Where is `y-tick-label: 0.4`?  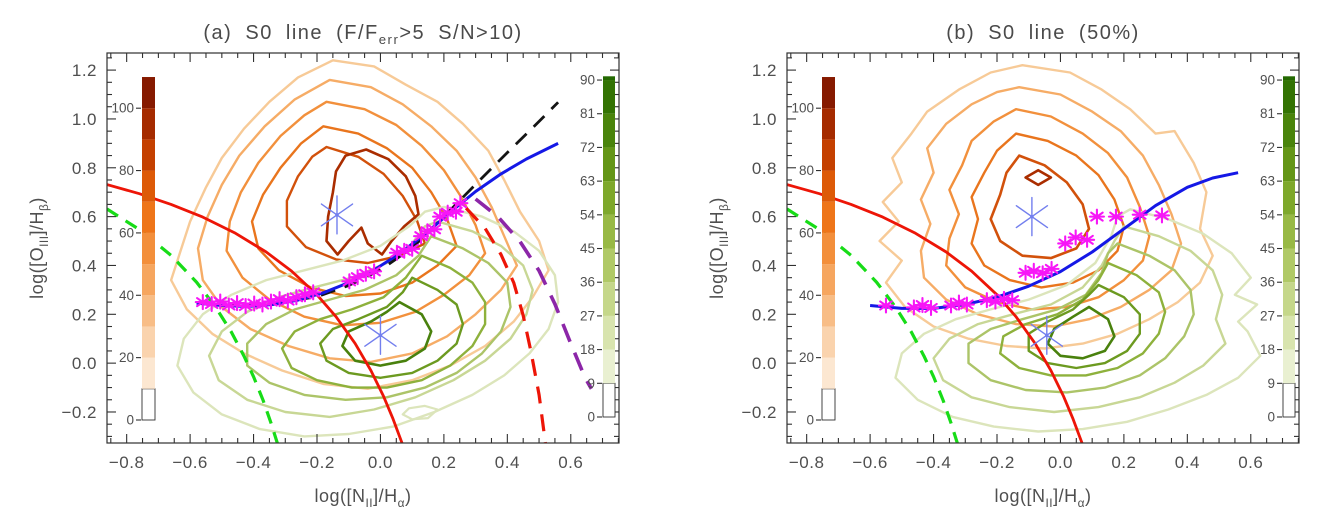 y-tick-label: 0.4 is located at coordinates (764, 265).